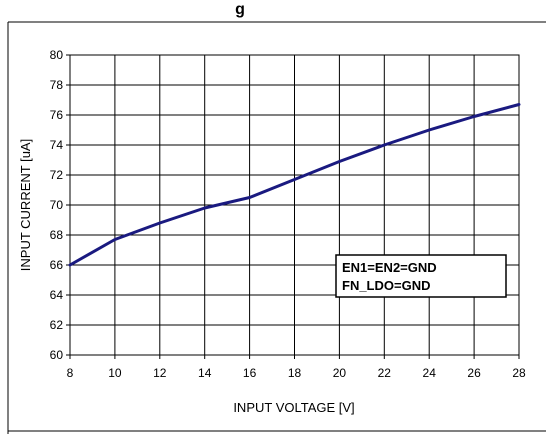 The width and height of the screenshot is (546, 439). I want to click on y-tick-label: 76, so click(57, 115).